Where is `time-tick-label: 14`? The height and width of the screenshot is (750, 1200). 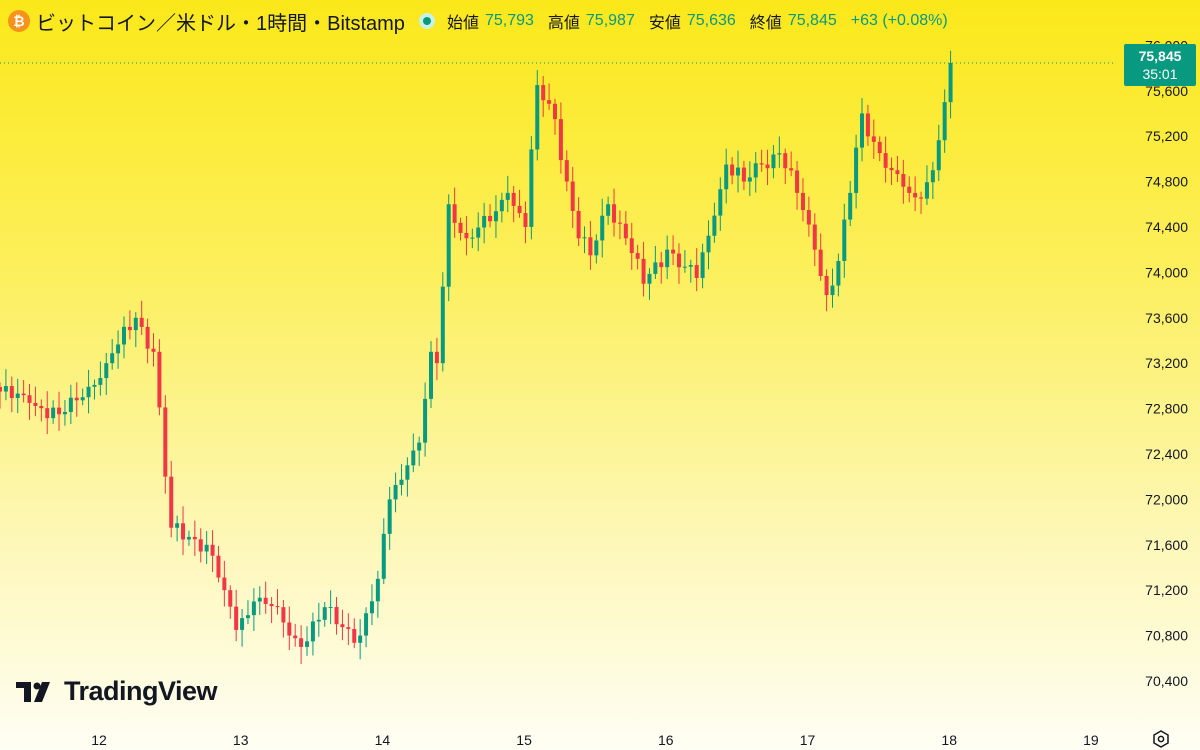 time-tick-label: 14 is located at coordinates (383, 740).